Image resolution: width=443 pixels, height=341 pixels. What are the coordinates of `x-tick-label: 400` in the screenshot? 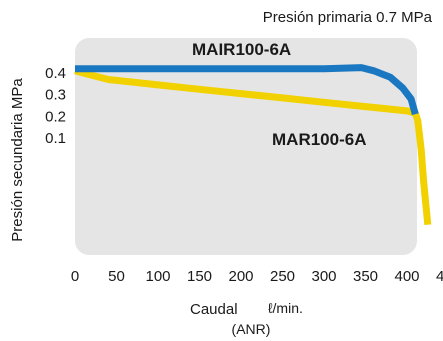 It's located at (406, 276).